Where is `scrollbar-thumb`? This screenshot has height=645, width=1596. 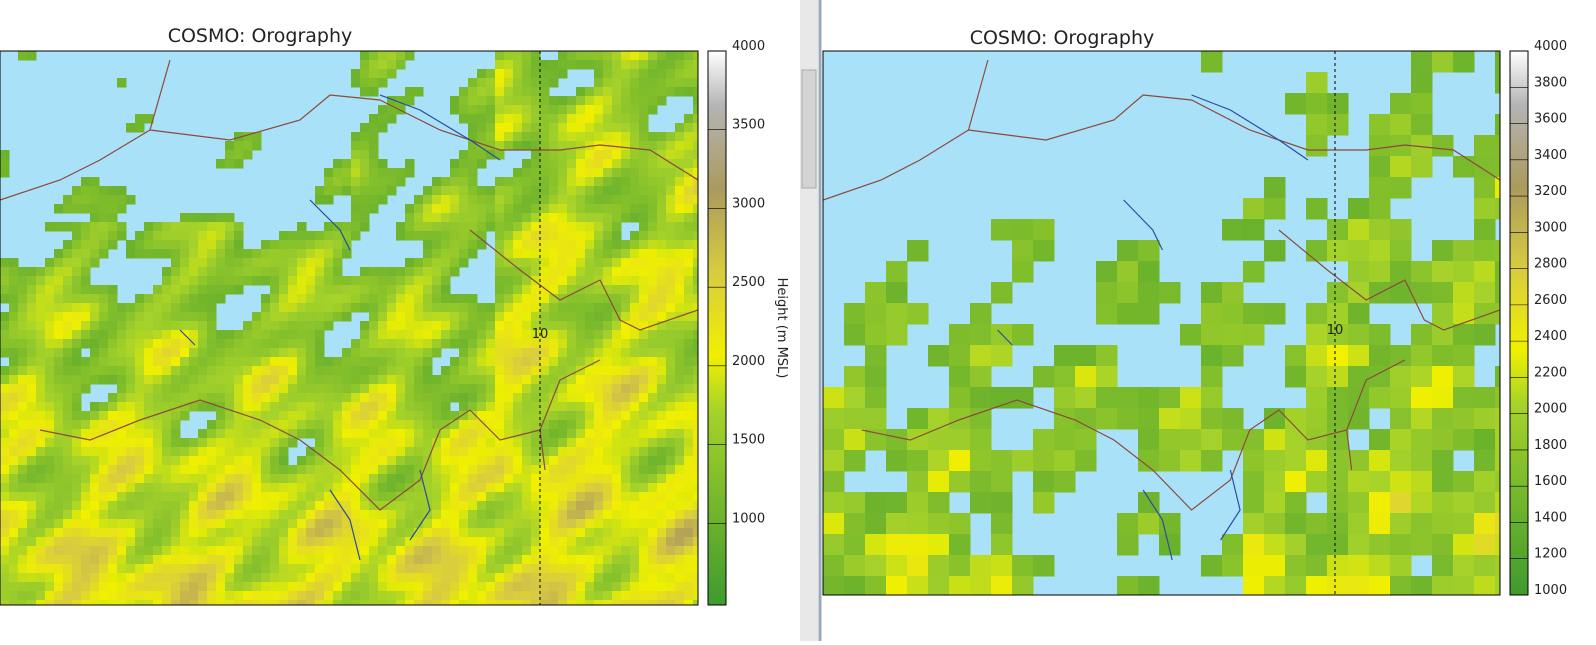
scrollbar-thumb is located at coordinates (809, 129).